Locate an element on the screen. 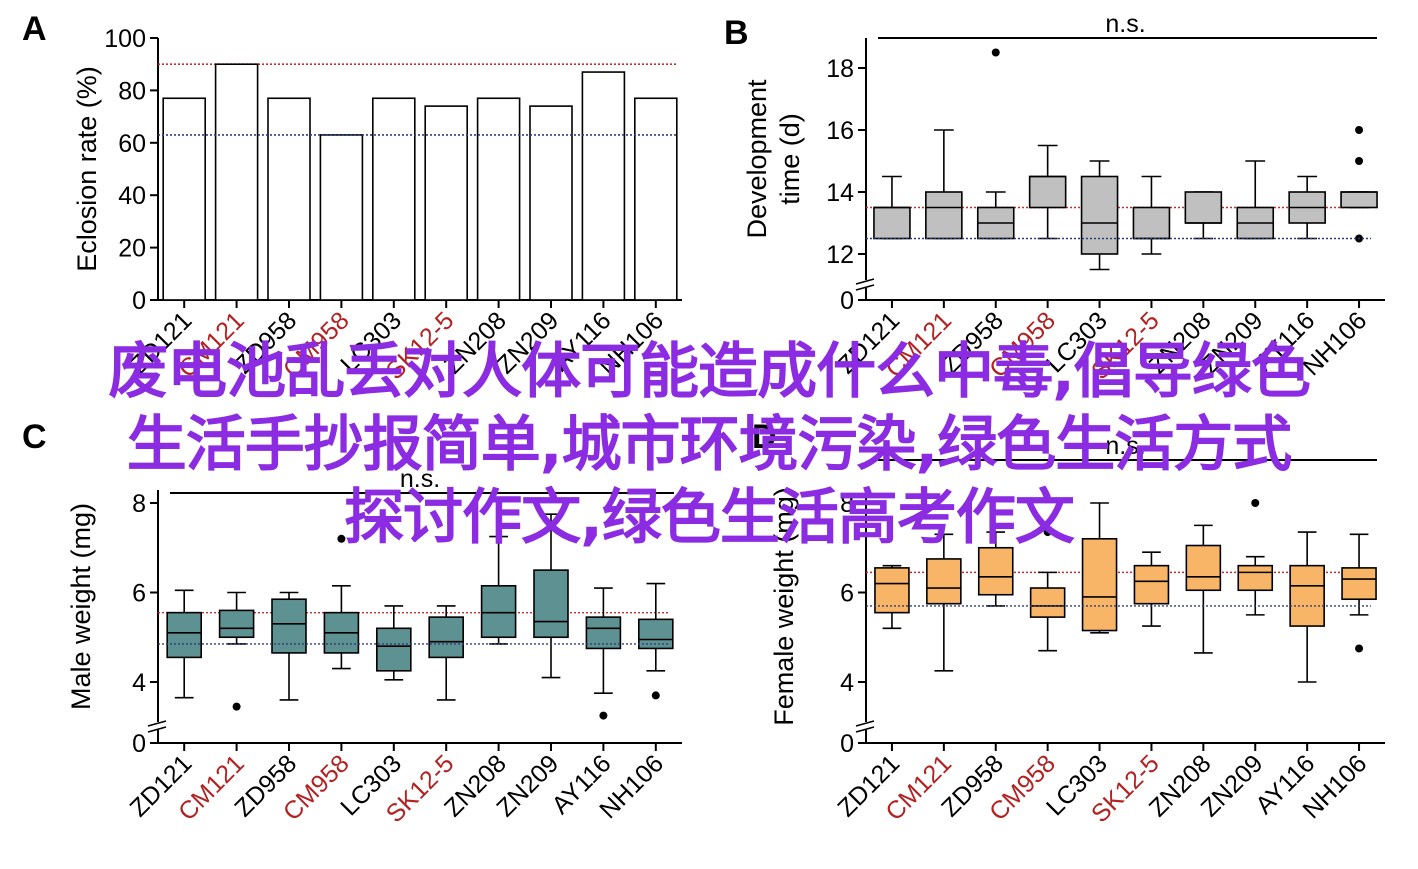  y-tick-label: 80 is located at coordinates (132, 91).